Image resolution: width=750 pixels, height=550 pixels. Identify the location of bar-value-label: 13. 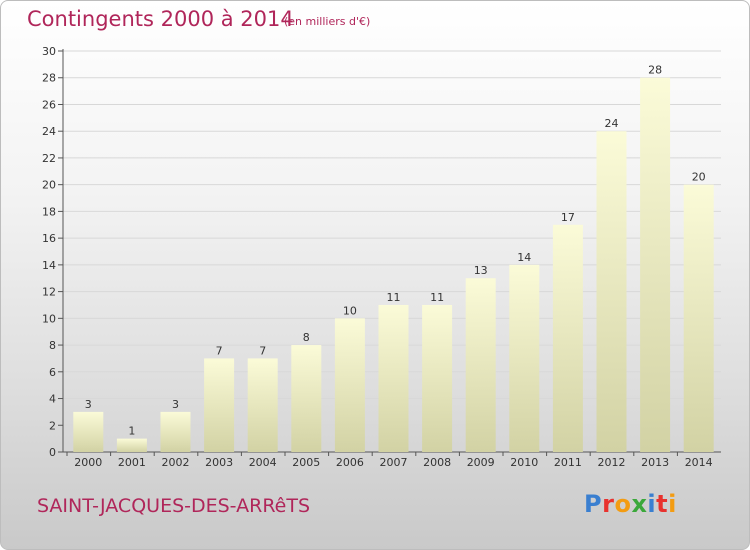
(481, 270).